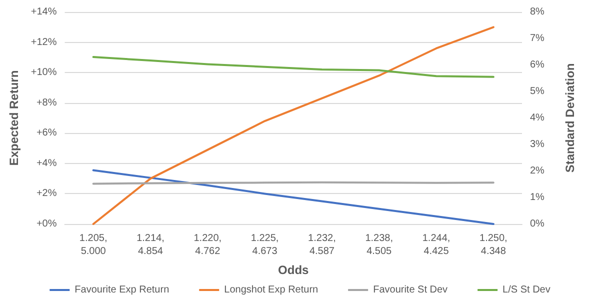  Describe the element at coordinates (43, 12) in the screenshot. I see `y-tick-label: +14%` at that location.